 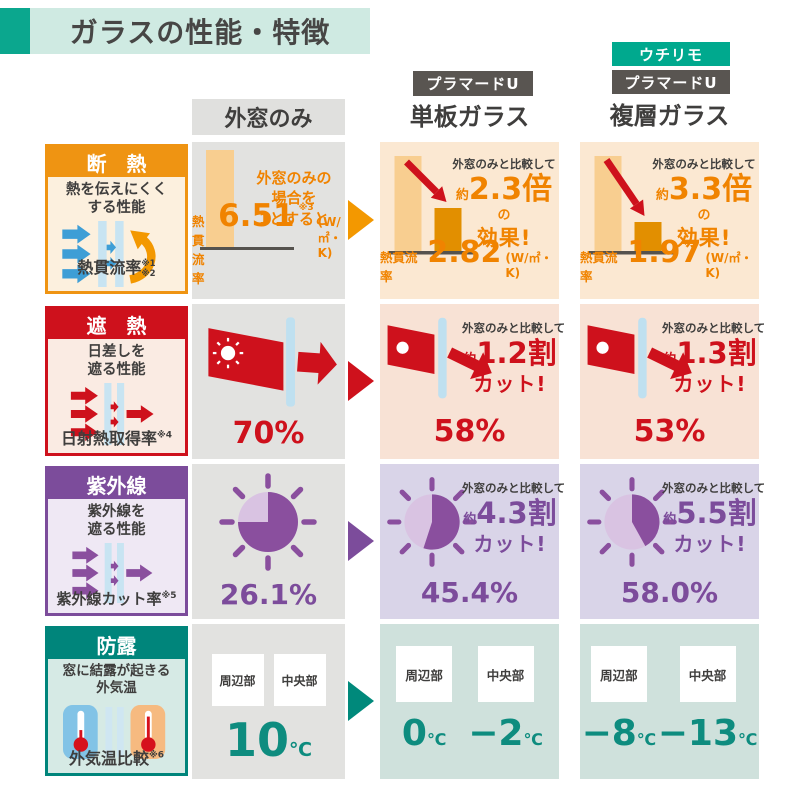 What do you see at coordinates (504, 204) in the screenshot?
I see `compare-note-insulation-single: 外窓のみと比較して 約2.3倍の 効果!` at bounding box center [504, 204].